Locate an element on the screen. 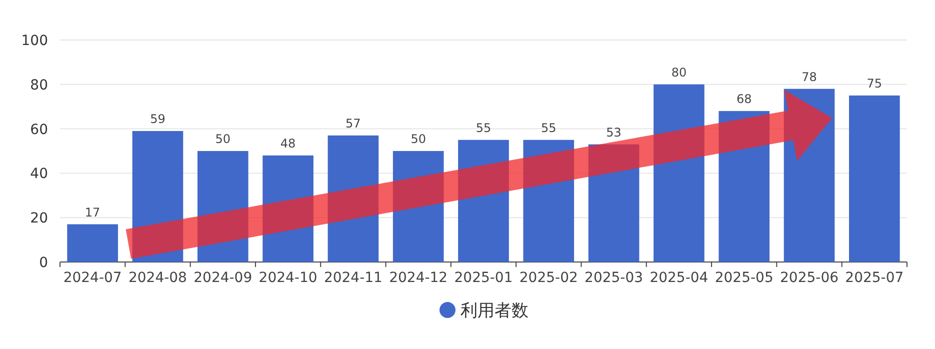 The height and width of the screenshot is (349, 935). x-tick-label: 2025-02 is located at coordinates (548, 278).